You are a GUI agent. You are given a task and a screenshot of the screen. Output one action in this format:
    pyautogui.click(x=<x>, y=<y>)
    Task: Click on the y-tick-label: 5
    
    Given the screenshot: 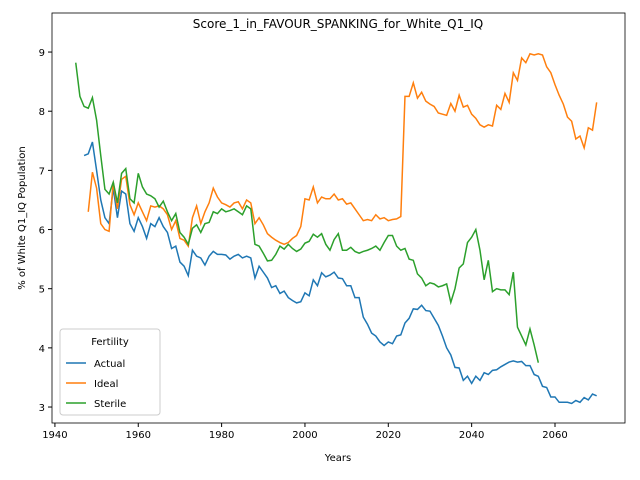 What is the action you would take?
    pyautogui.click(x=42, y=290)
    